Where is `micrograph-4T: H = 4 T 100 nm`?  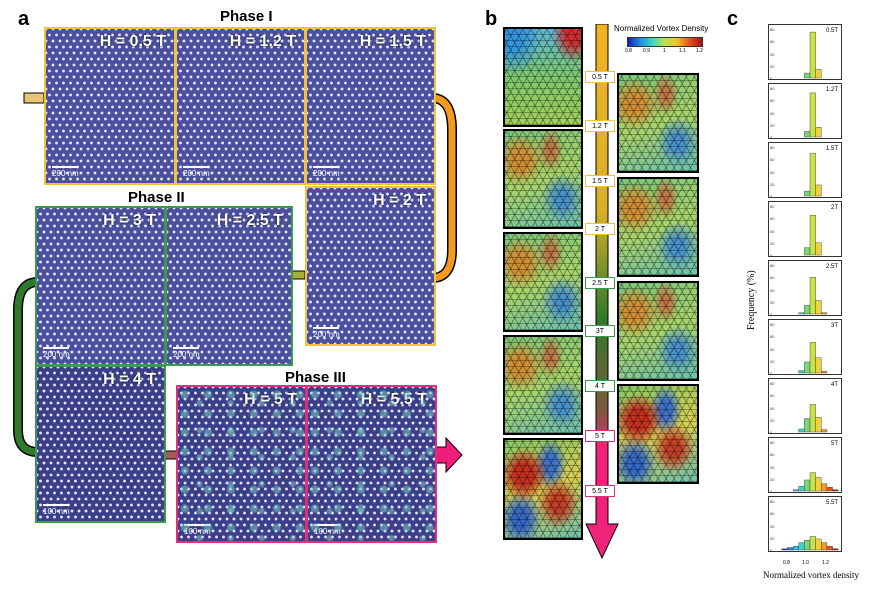
micrograph-4T: H = 4 T 100 nm is located at coordinates (100, 444).